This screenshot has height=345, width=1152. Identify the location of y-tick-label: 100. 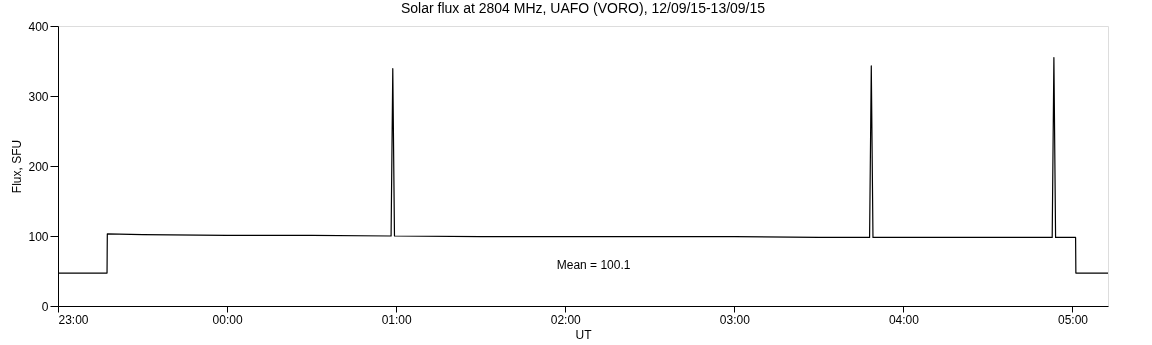
(38, 236).